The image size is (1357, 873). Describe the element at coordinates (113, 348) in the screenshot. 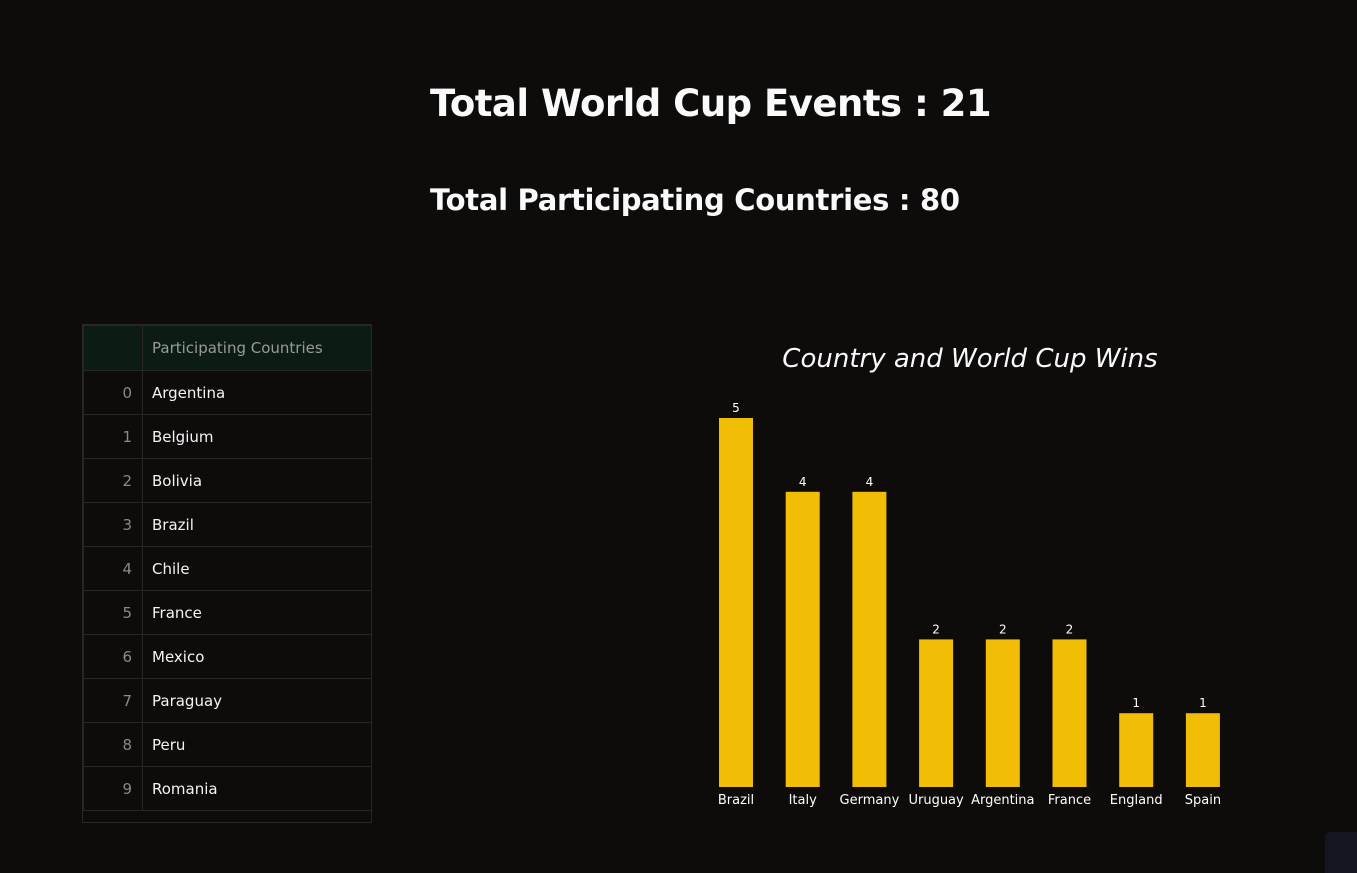

I see `index-column-header` at that location.